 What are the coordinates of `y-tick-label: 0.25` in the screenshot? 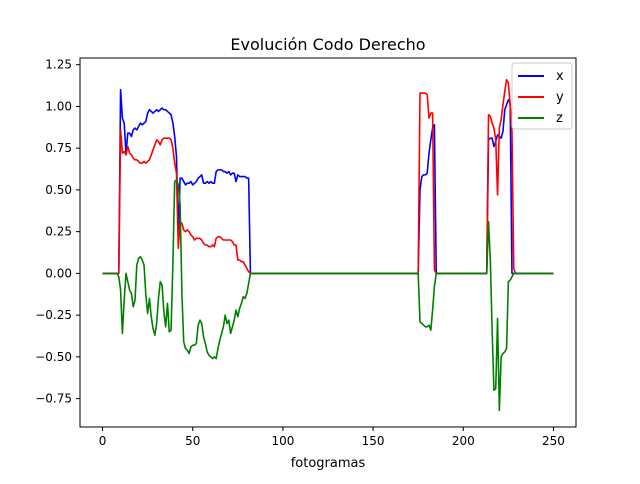 It's located at (58, 232).